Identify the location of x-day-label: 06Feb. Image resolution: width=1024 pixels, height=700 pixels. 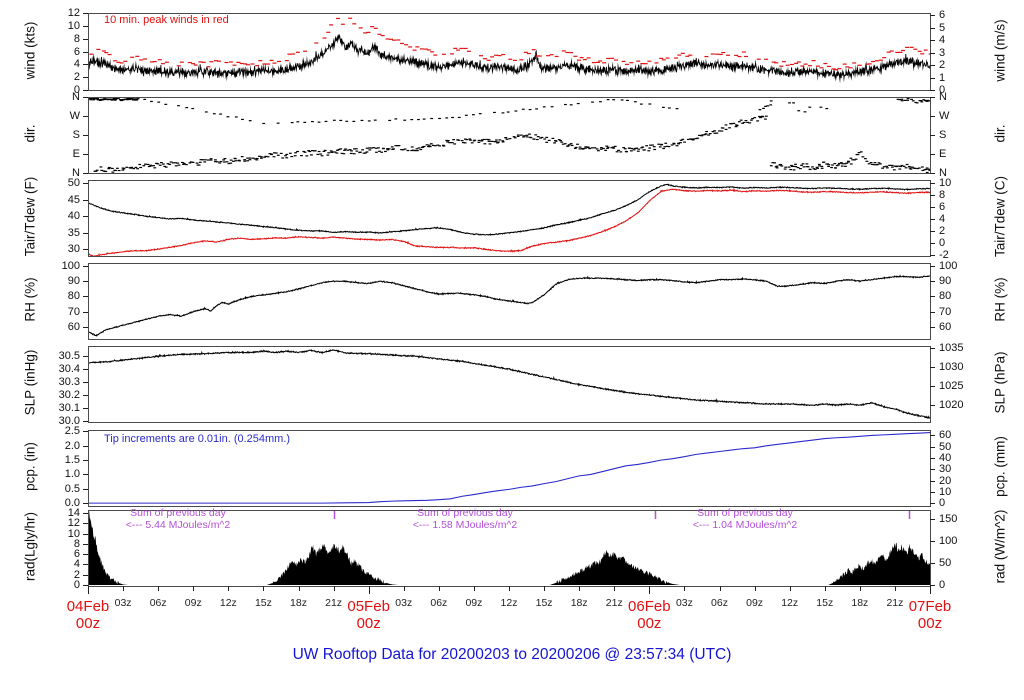
(649, 606).